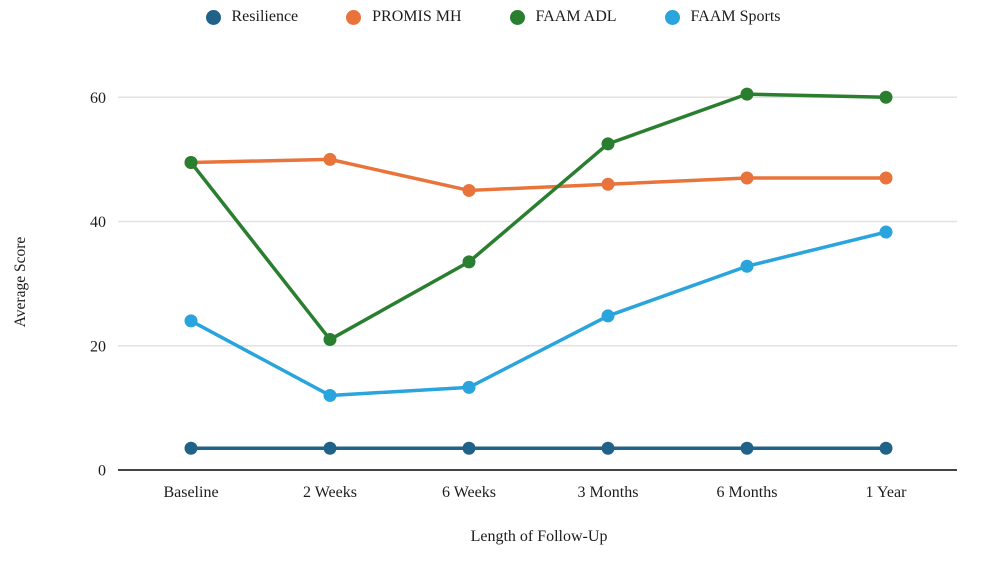  I want to click on legend-item-faam-adl: FAAM ADL, so click(563, 17).